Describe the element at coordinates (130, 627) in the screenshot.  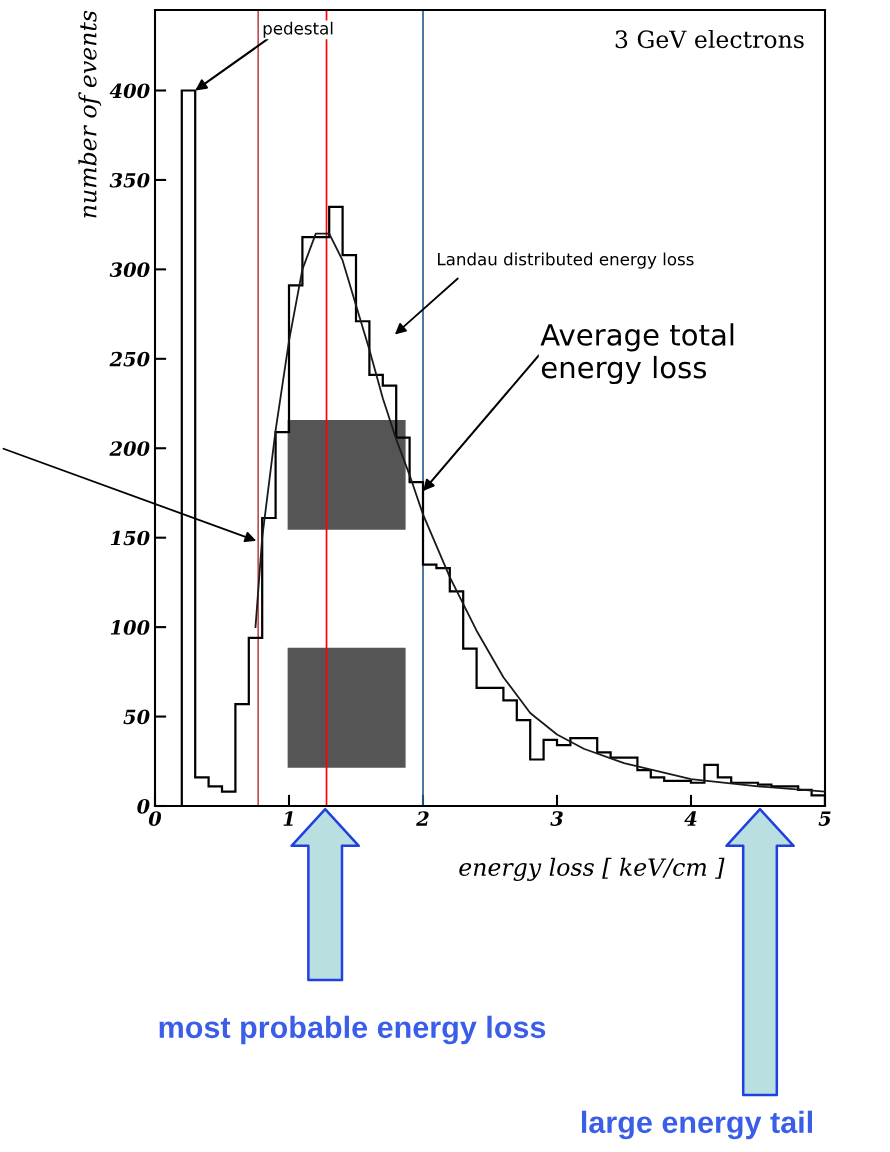
I see `y-tick-label: 100` at that location.